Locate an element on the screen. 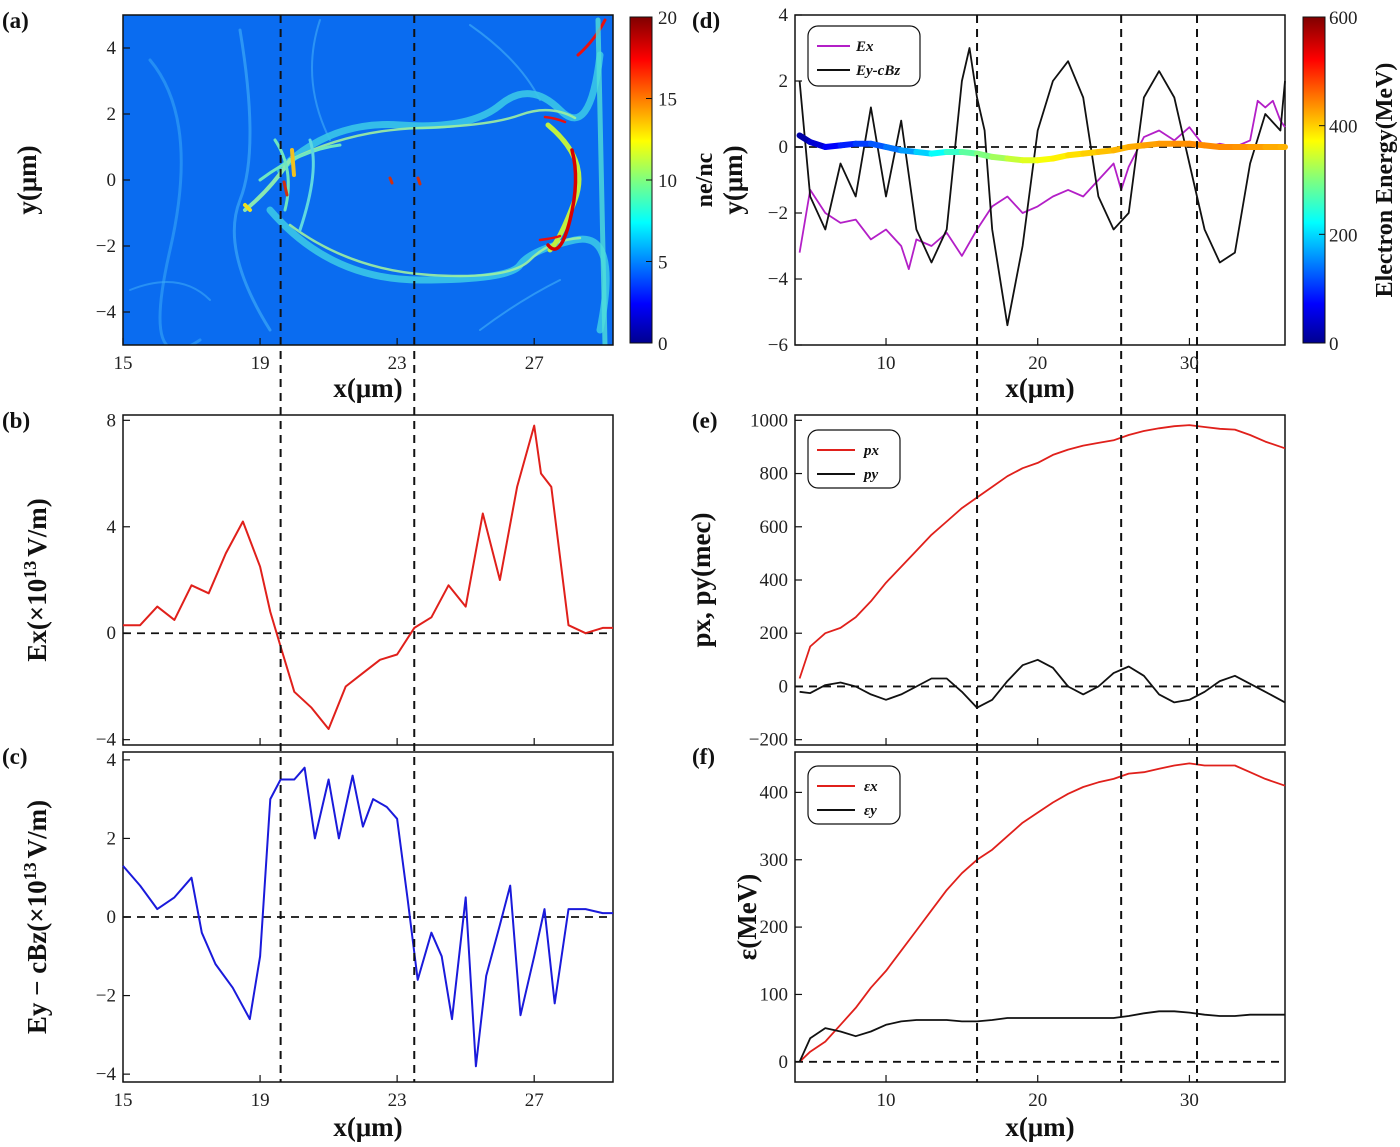  panel-label-c: (c) is located at coordinates (15, 756).